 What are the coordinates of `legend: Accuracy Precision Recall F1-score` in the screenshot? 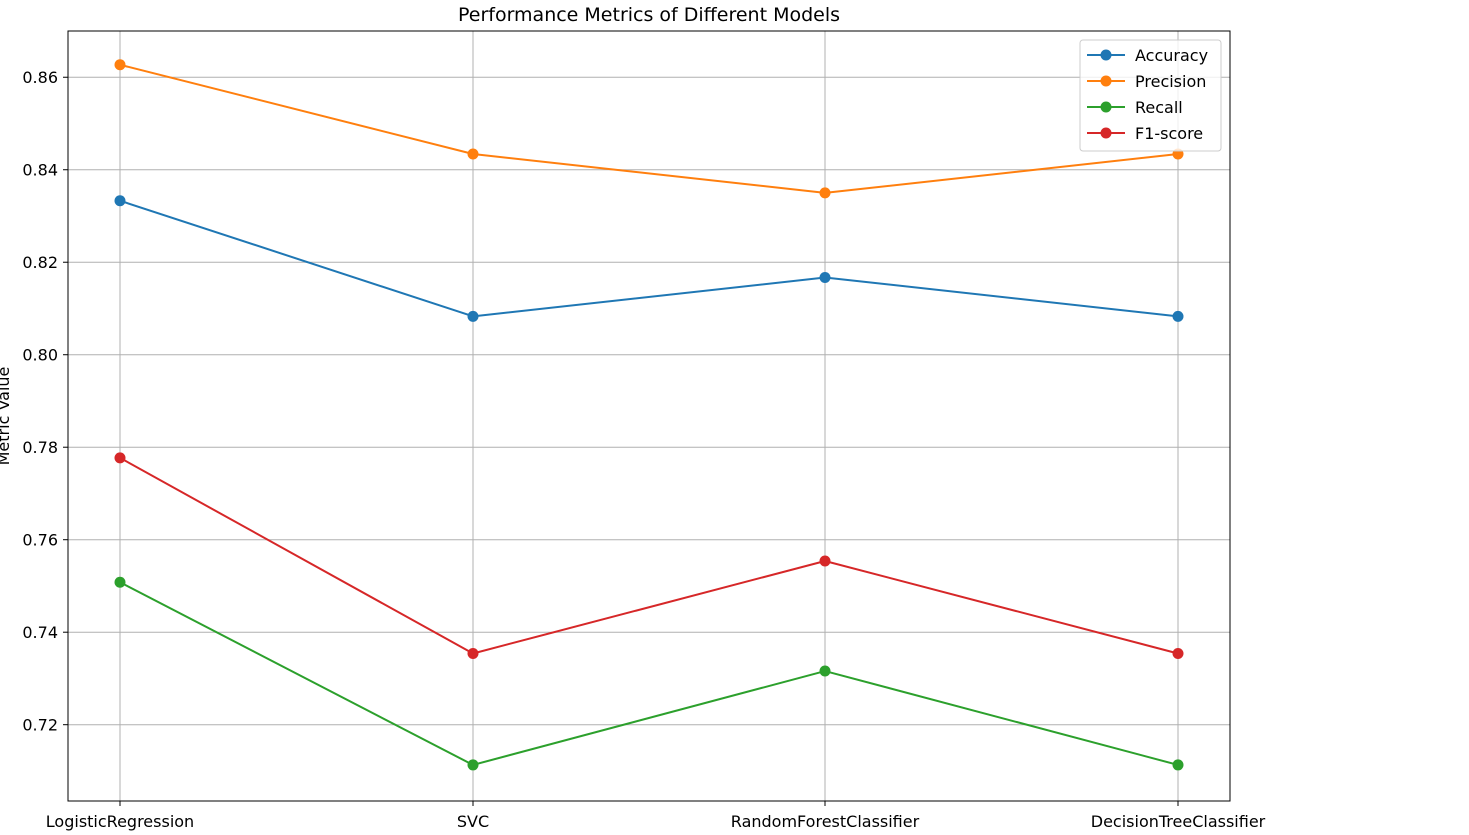 It's located at (1150, 95).